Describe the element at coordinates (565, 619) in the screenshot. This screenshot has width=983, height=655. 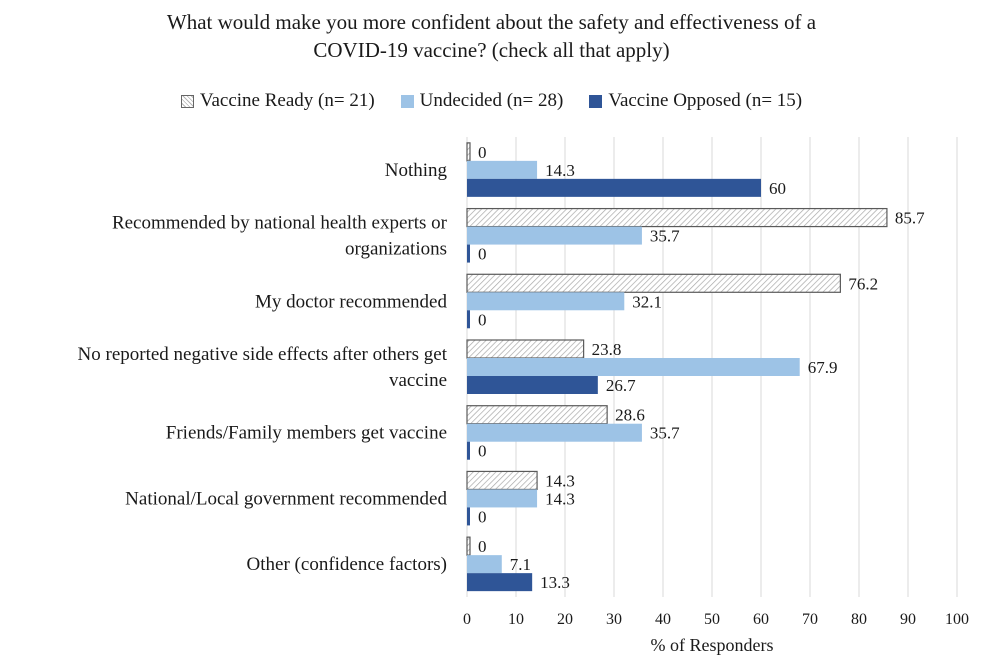
I see `x-tick-label: 20` at that location.